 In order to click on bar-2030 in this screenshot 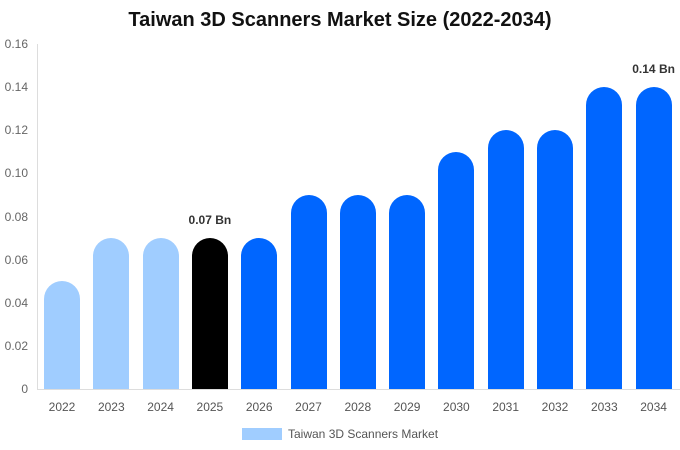, I will do `click(456, 270)`.